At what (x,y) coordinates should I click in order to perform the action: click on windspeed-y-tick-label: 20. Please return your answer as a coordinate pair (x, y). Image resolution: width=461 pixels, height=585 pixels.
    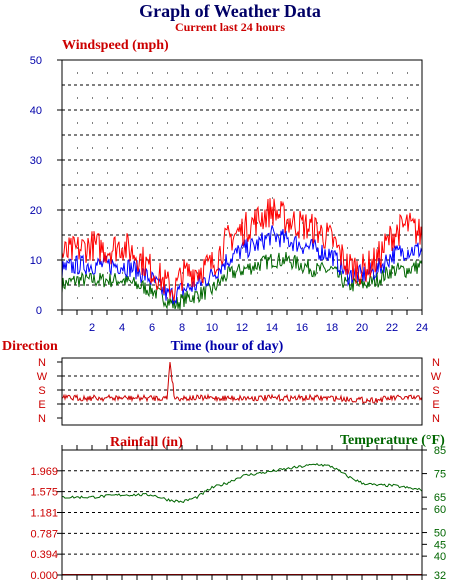
    Looking at the image, I should click on (36, 211).